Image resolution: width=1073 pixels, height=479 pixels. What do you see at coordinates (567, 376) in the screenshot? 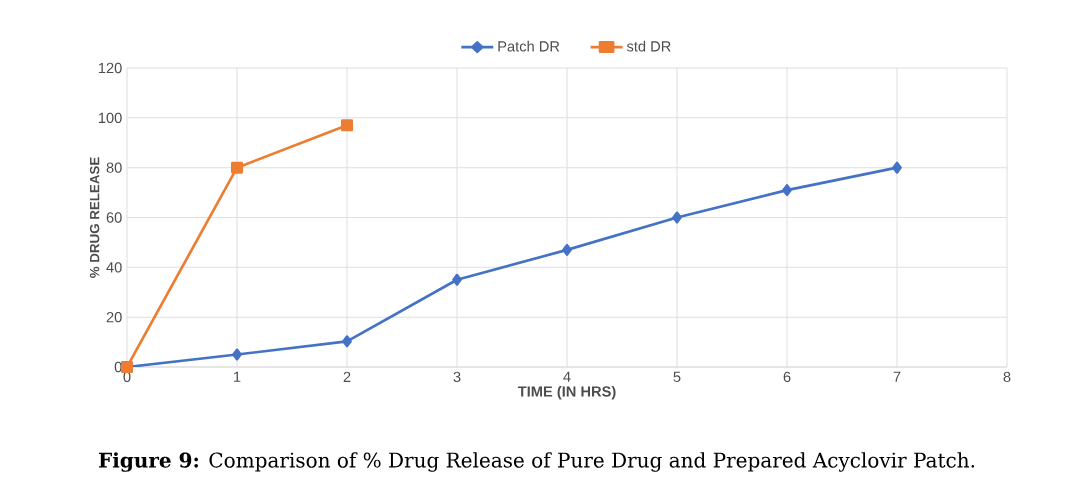
I see `x-tick-label: 4` at bounding box center [567, 376].